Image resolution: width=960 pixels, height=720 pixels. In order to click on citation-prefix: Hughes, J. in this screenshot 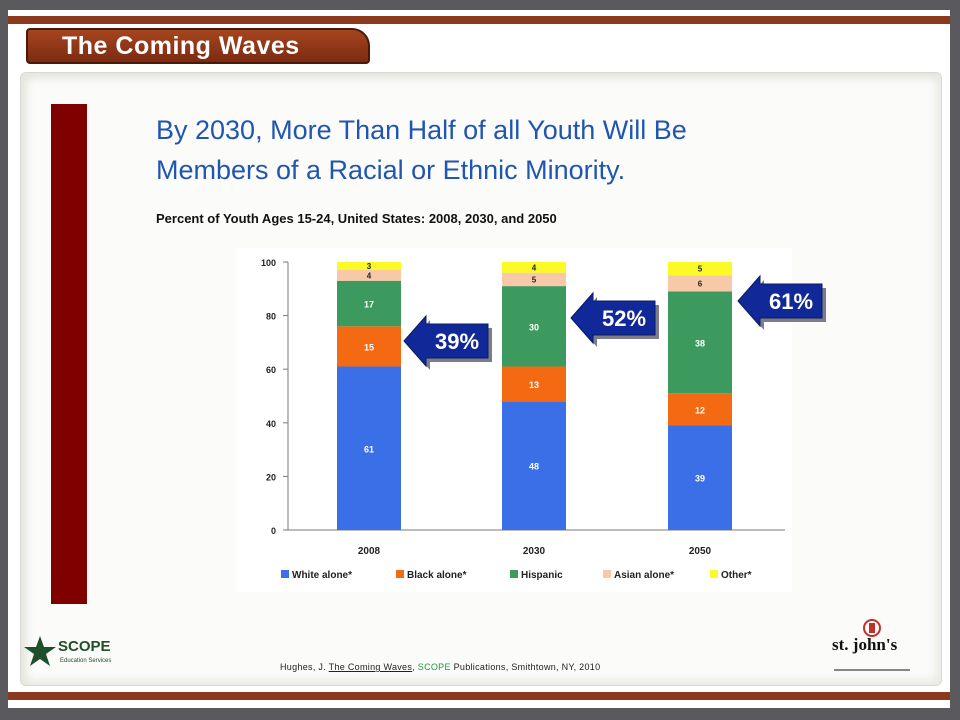, I will do `click(304, 667)`.